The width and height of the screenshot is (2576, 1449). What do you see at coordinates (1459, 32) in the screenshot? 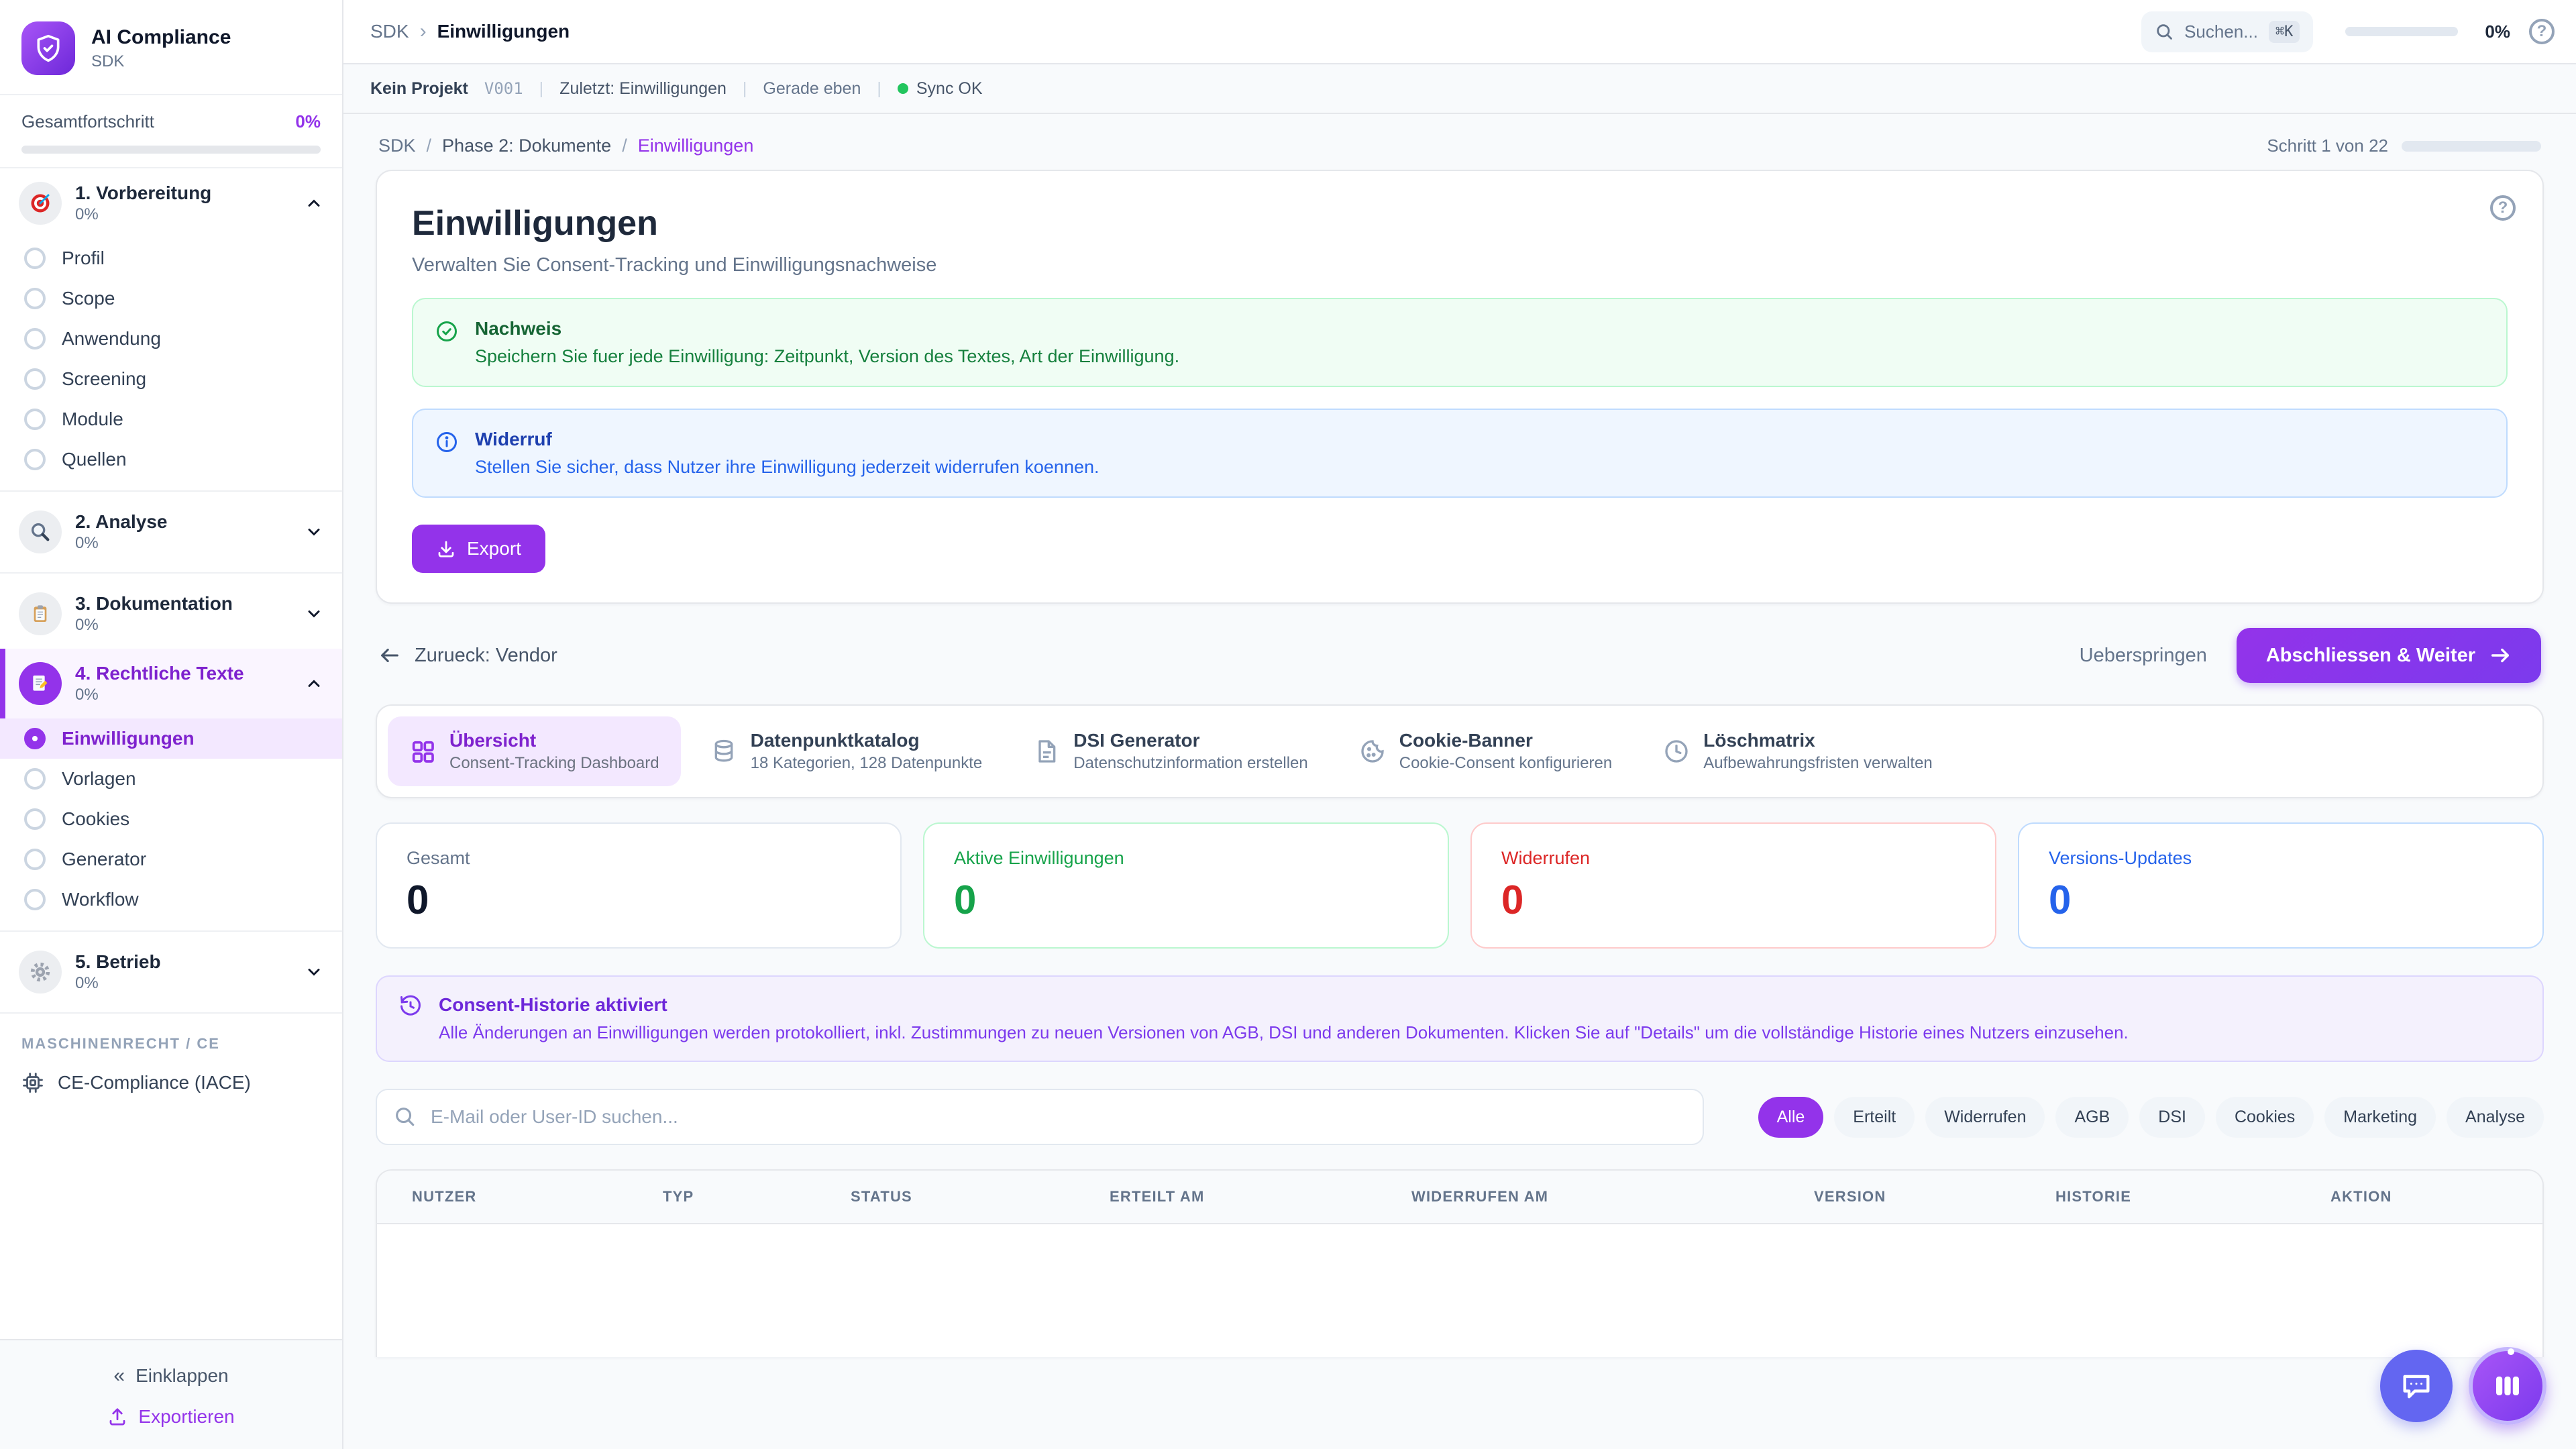
I see `topbar: SDK › Einwilligungen Suchen... ⌘K 0% ?` at bounding box center [1459, 32].